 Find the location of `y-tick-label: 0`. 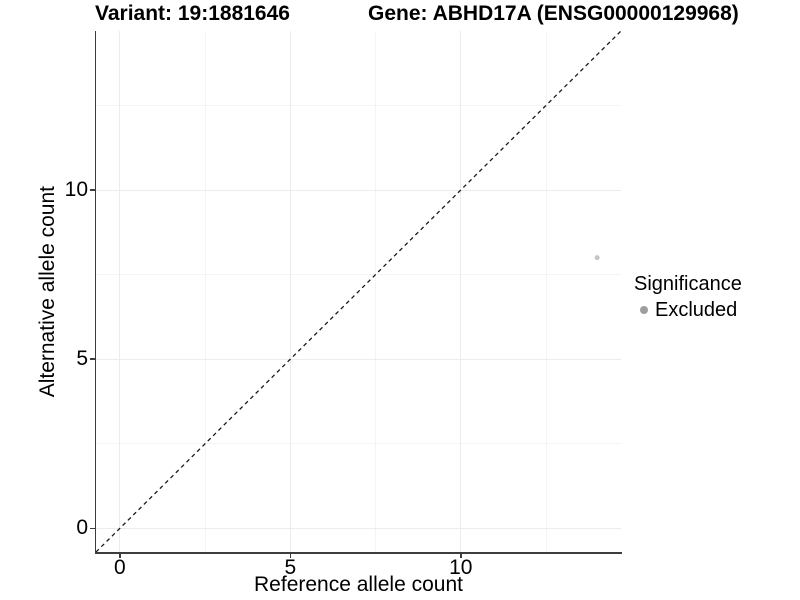

y-tick-label: 0 is located at coordinates (82, 528).